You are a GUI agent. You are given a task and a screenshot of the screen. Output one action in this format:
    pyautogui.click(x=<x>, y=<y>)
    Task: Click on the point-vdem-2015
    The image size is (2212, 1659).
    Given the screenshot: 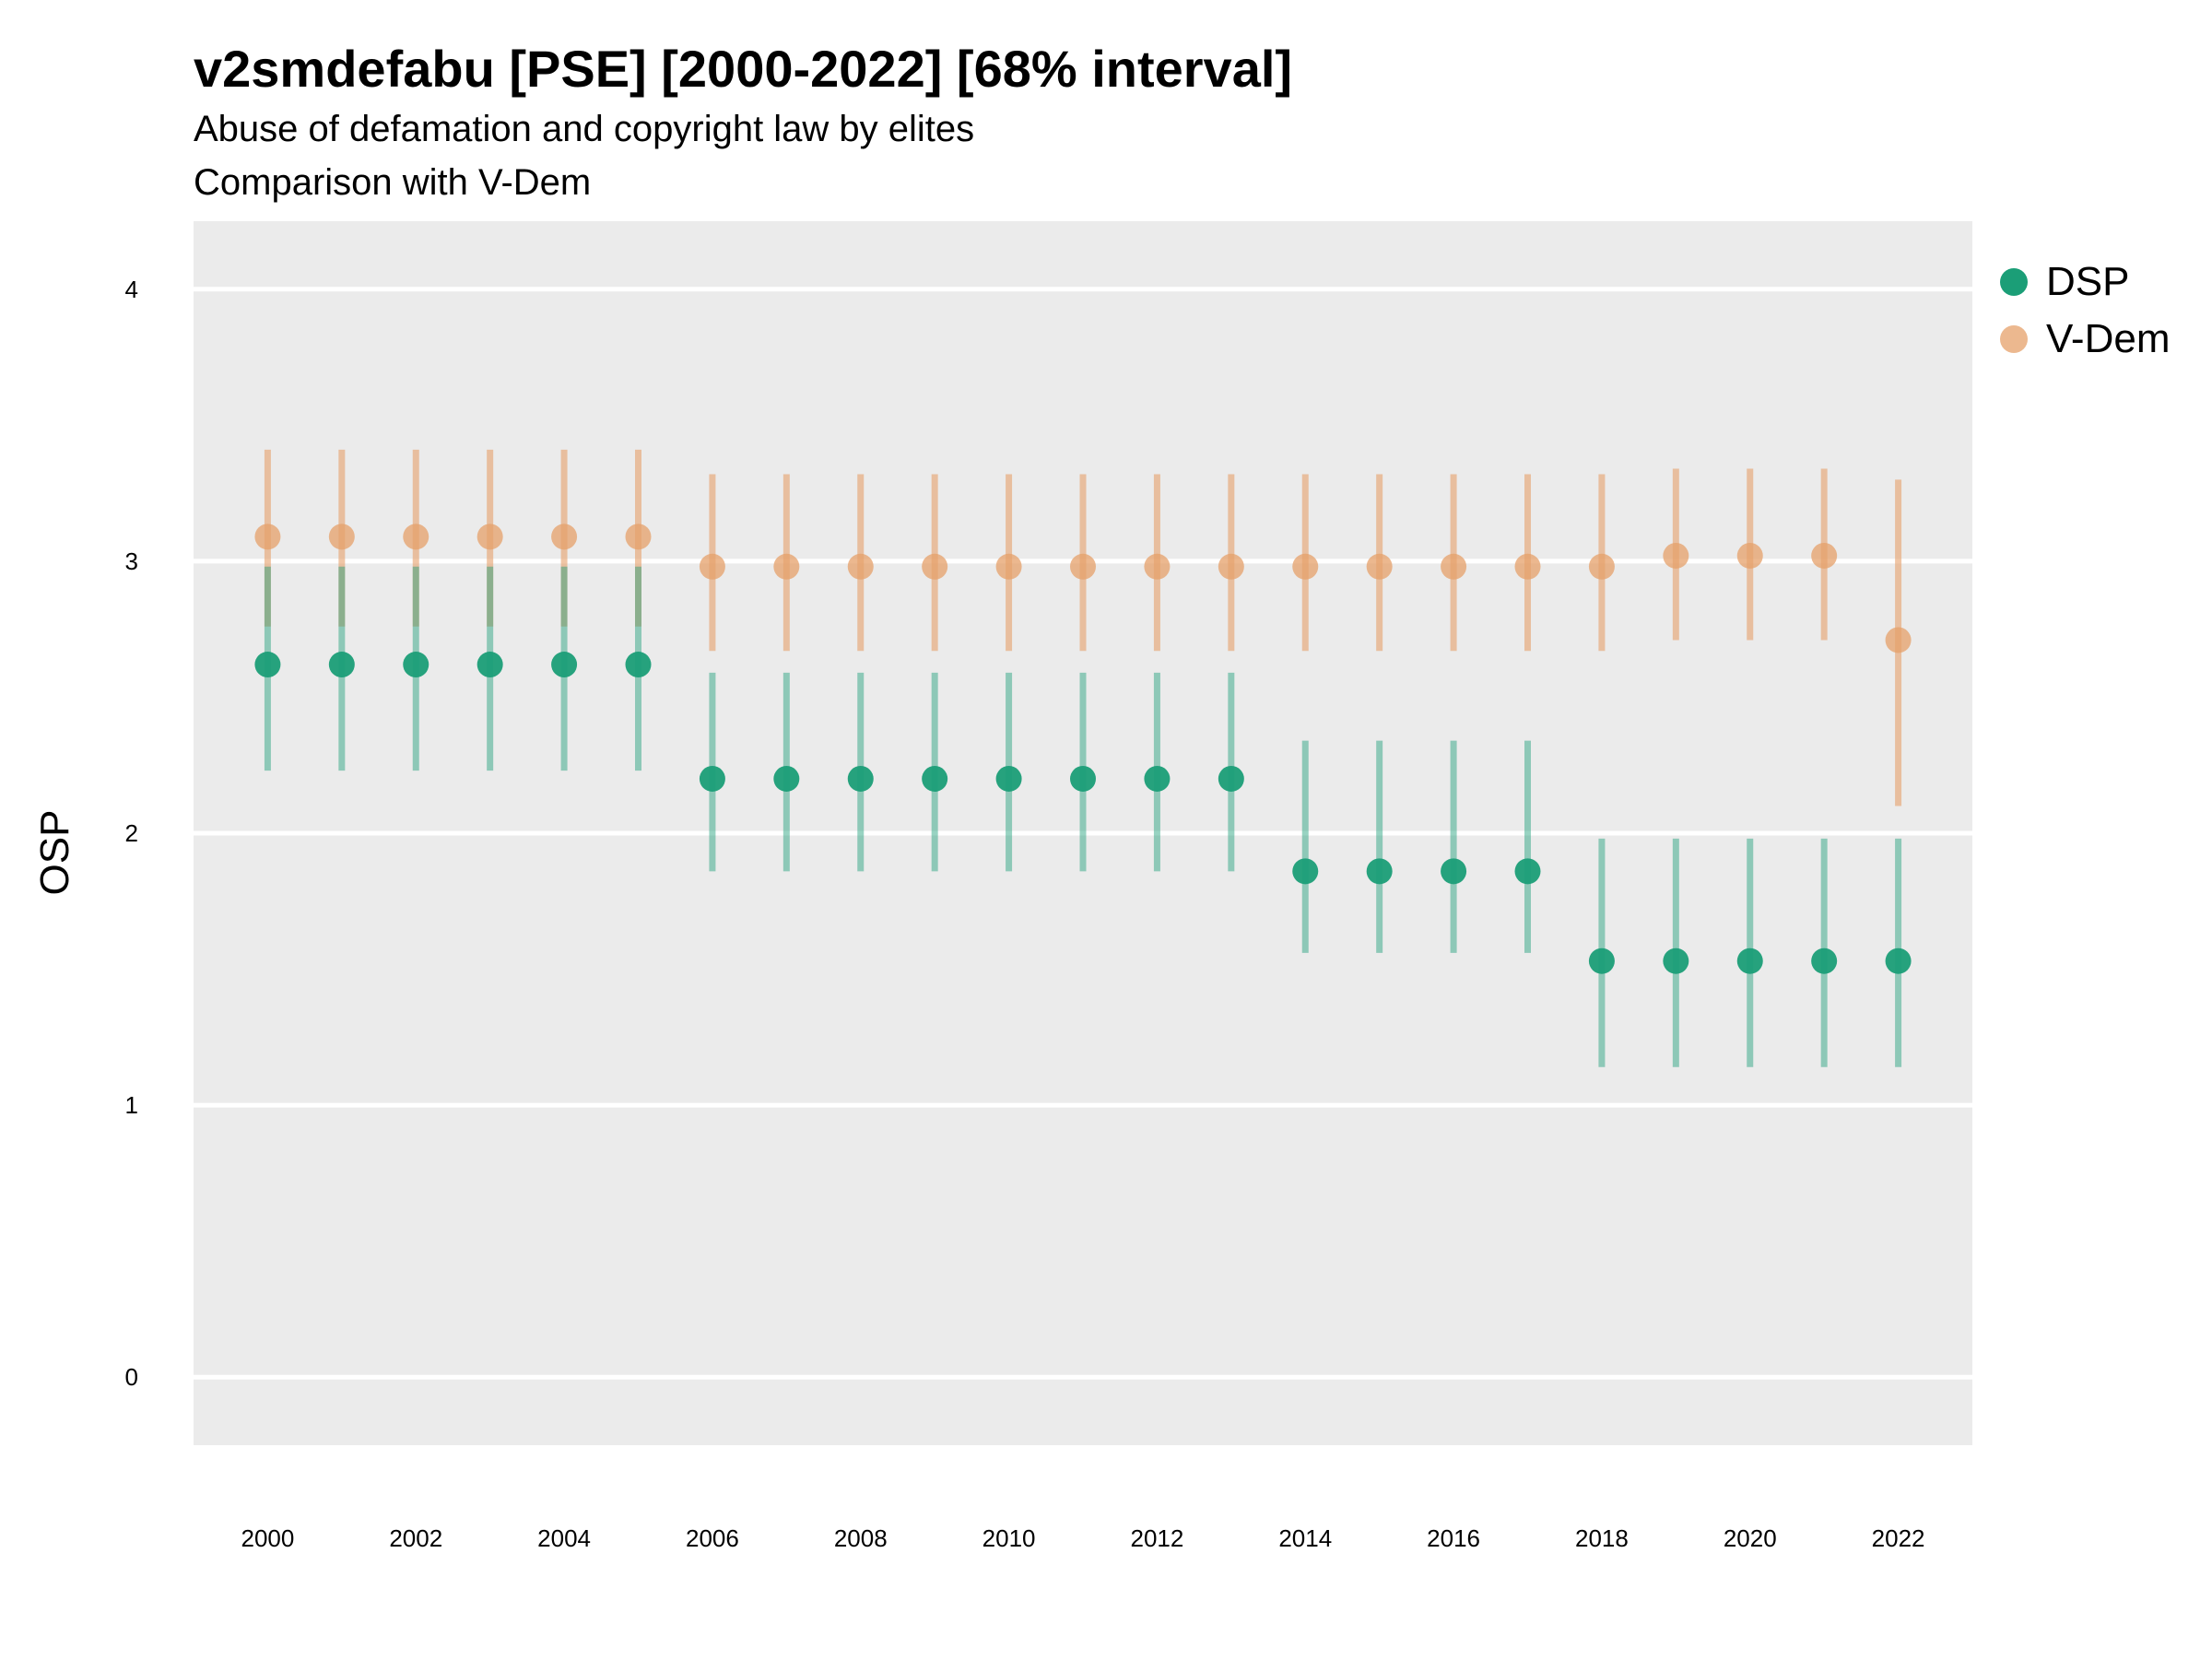 What is the action you would take?
    pyautogui.click(x=1379, y=566)
    